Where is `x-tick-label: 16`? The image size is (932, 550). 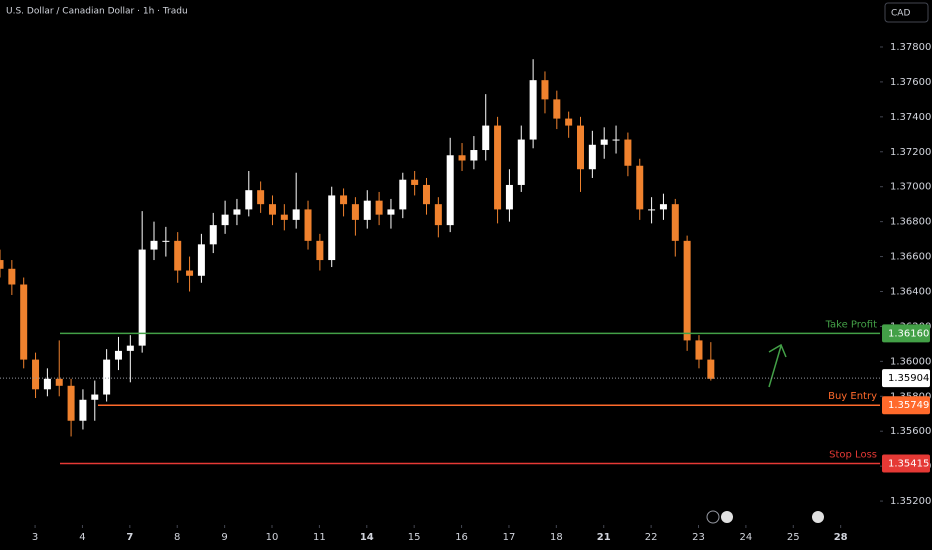 x-tick-label: 16 is located at coordinates (461, 537).